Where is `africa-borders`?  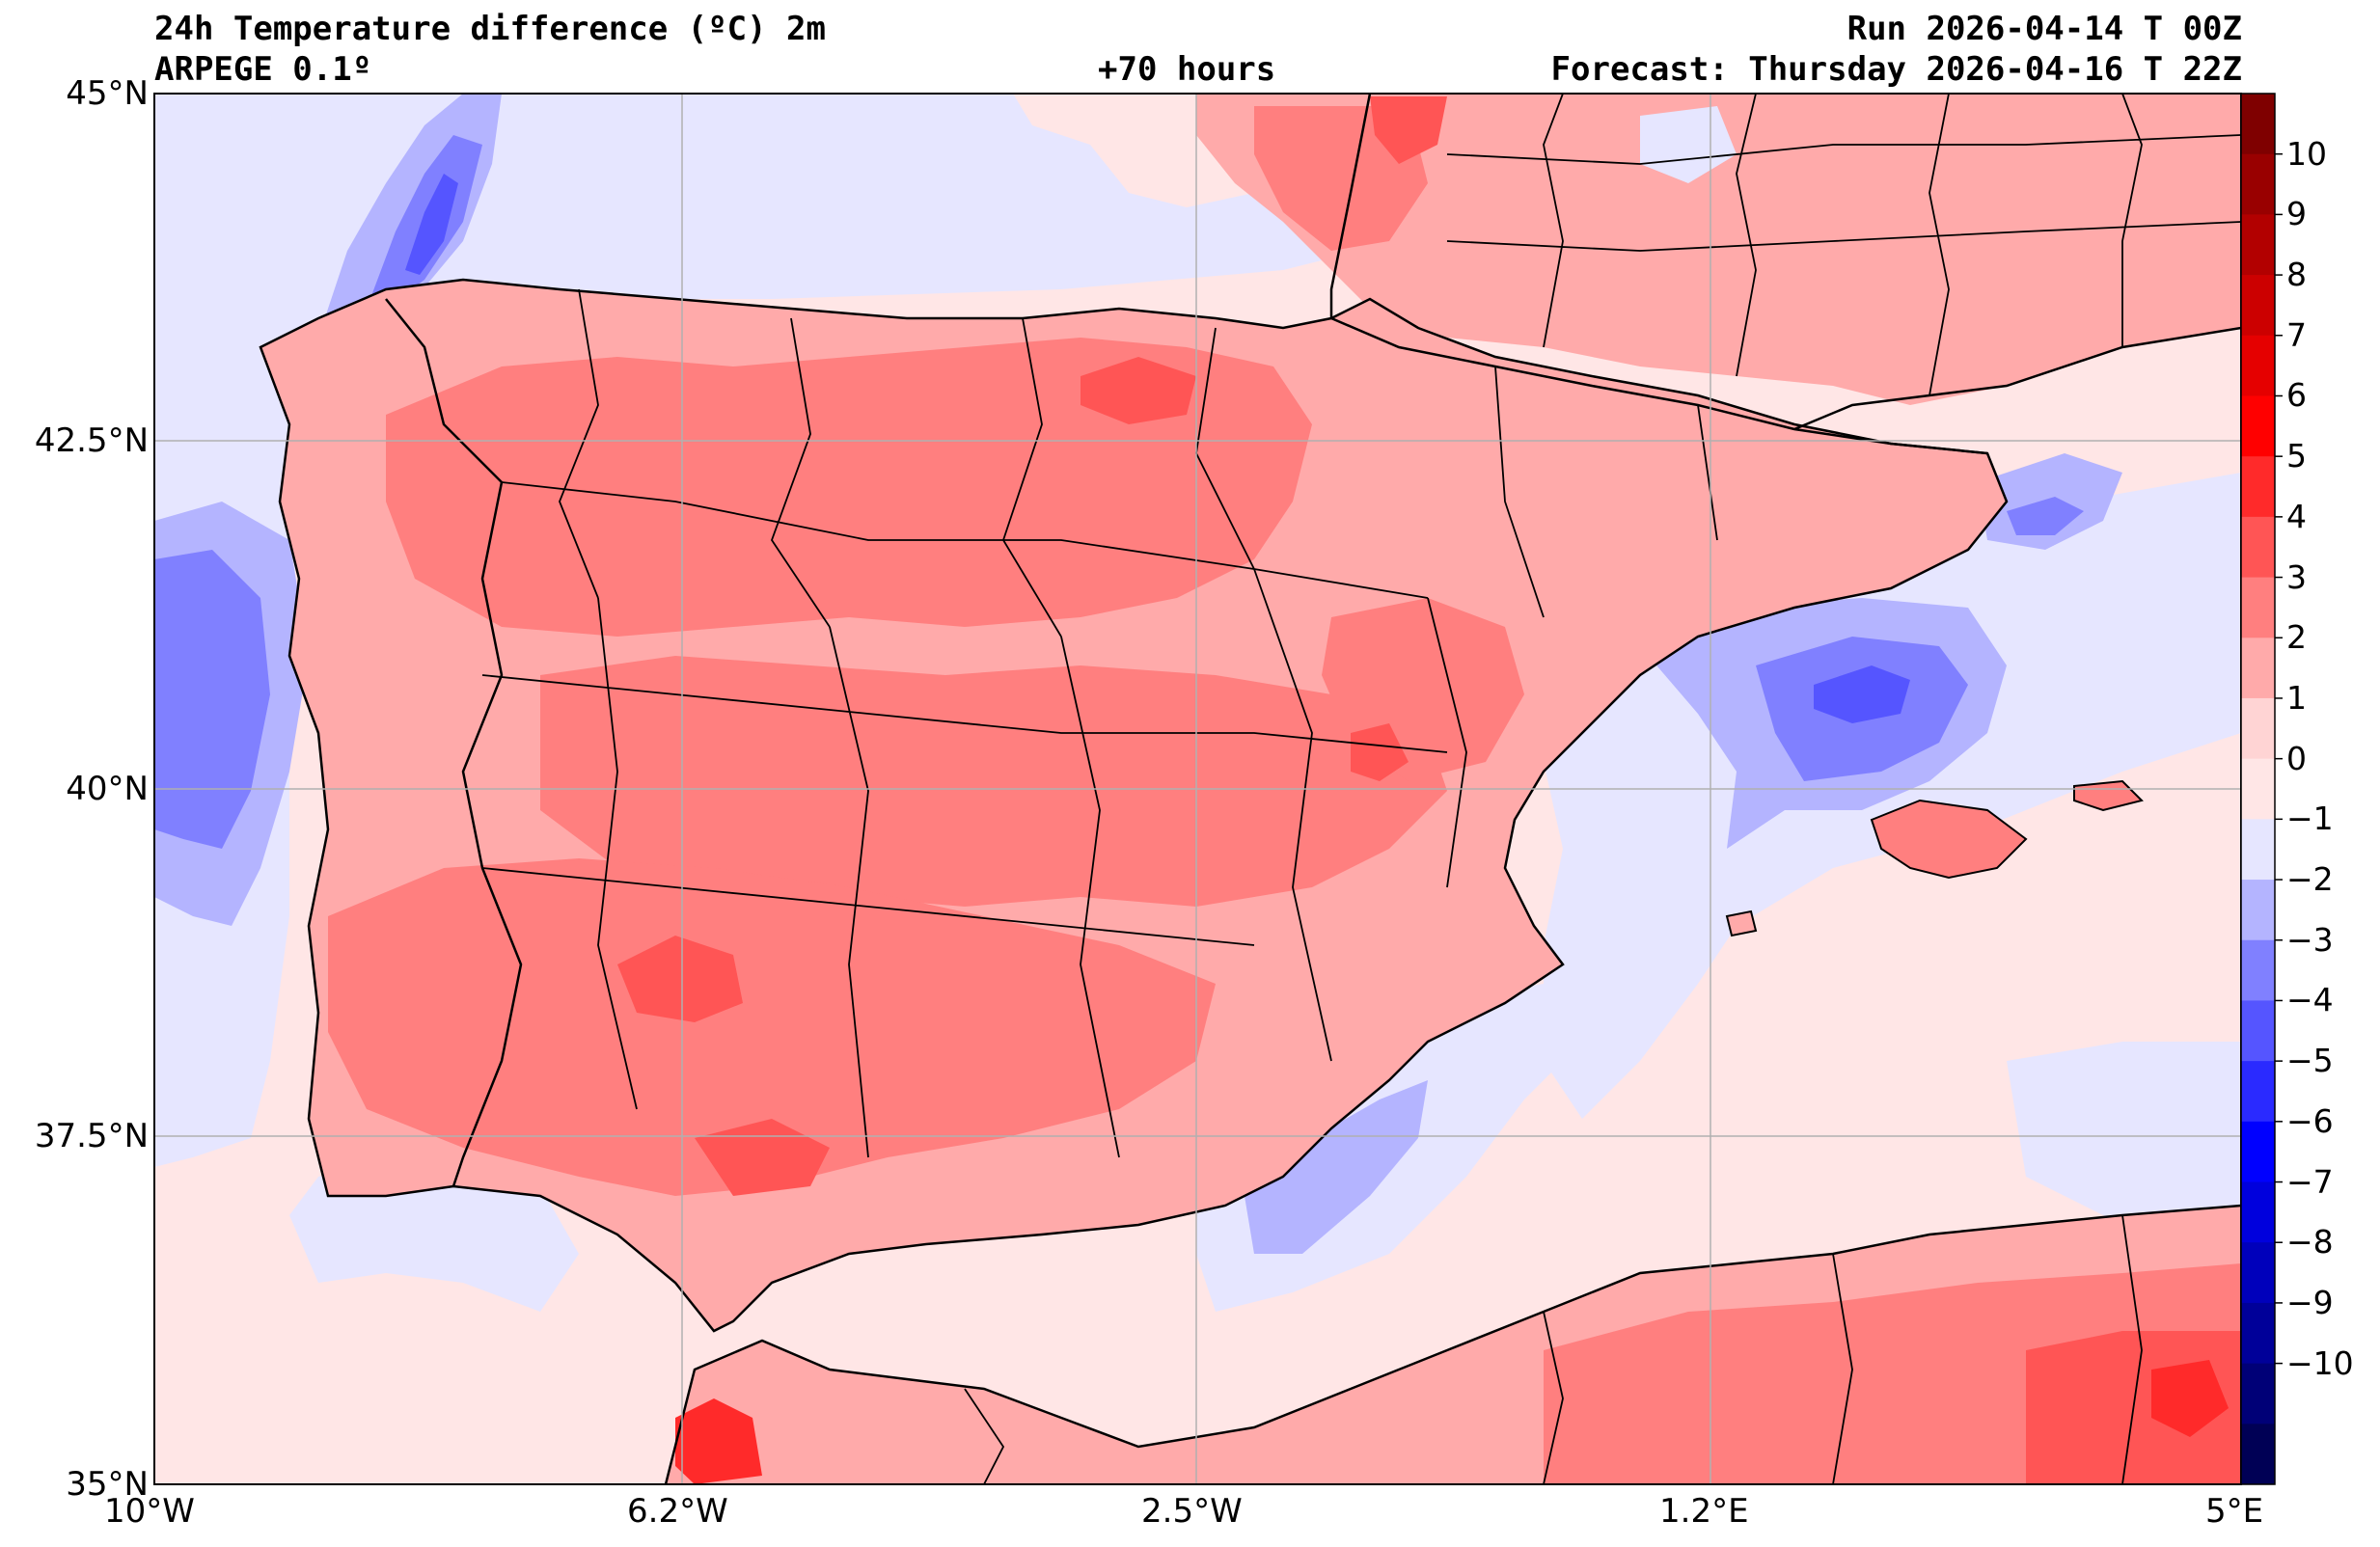
africa-borders is located at coordinates (1554, 1349).